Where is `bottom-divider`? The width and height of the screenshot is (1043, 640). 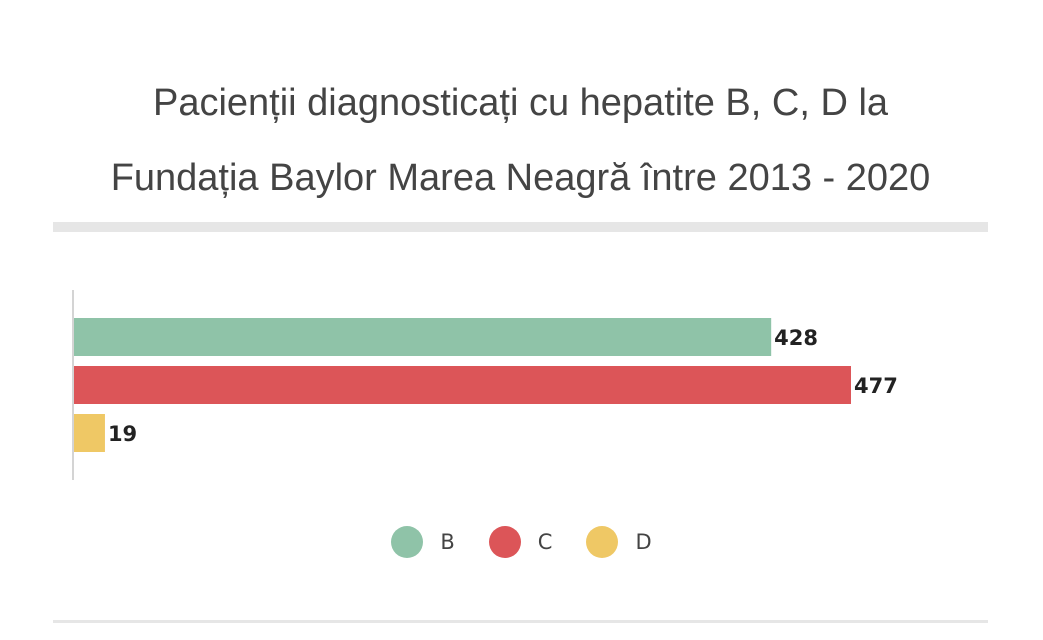 bottom-divider is located at coordinates (520, 621).